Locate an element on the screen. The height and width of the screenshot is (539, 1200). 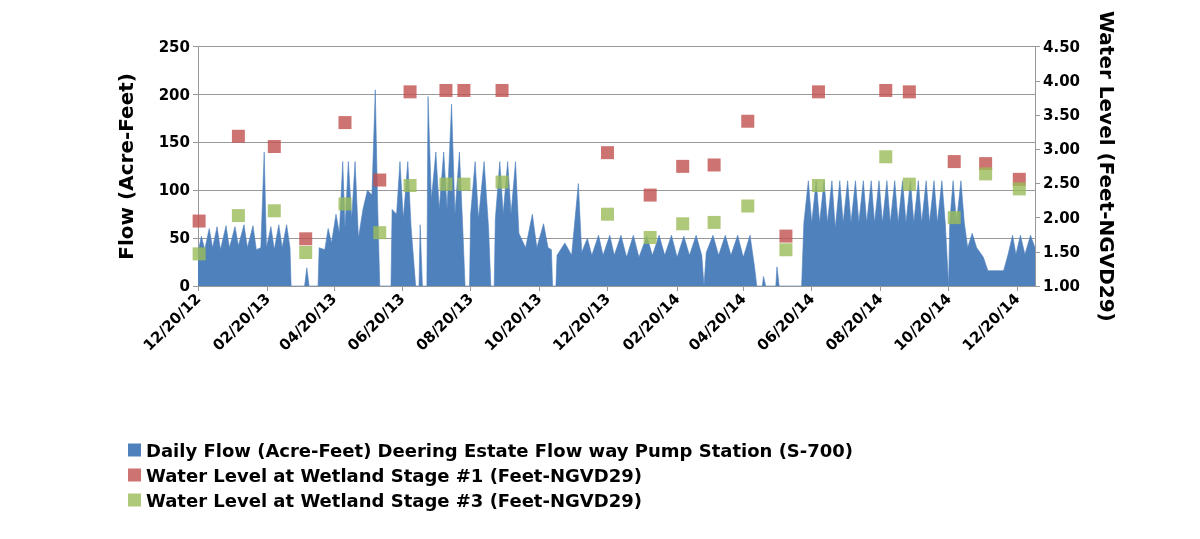
y2-tick-label: 1.00 is located at coordinates (1062, 286).